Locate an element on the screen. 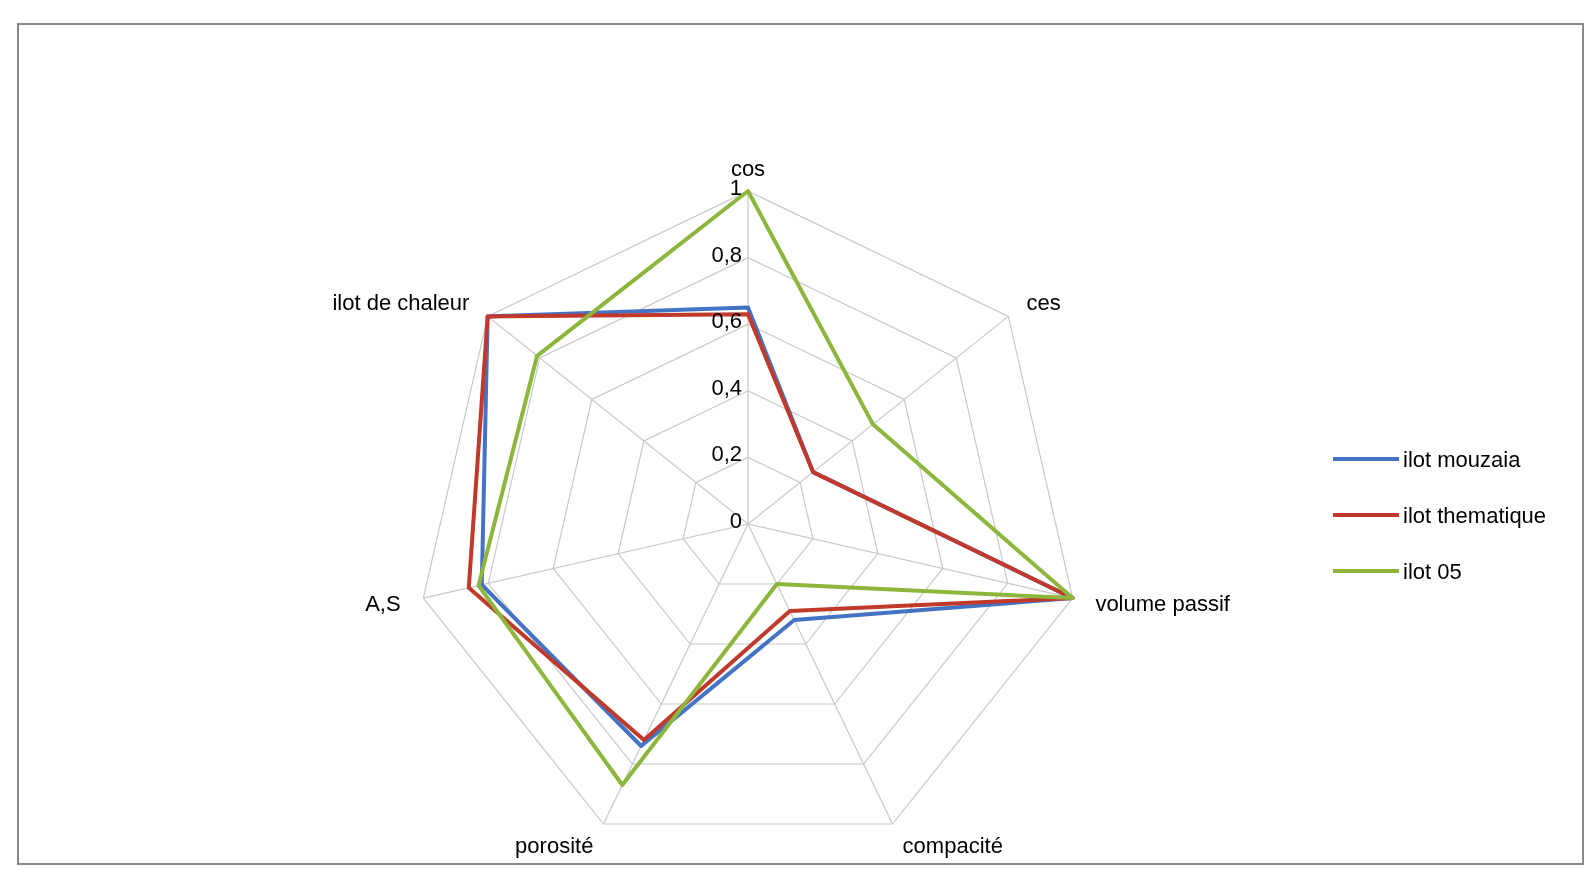 The height and width of the screenshot is (874, 1596). spoke-label: A,S is located at coordinates (383, 604).